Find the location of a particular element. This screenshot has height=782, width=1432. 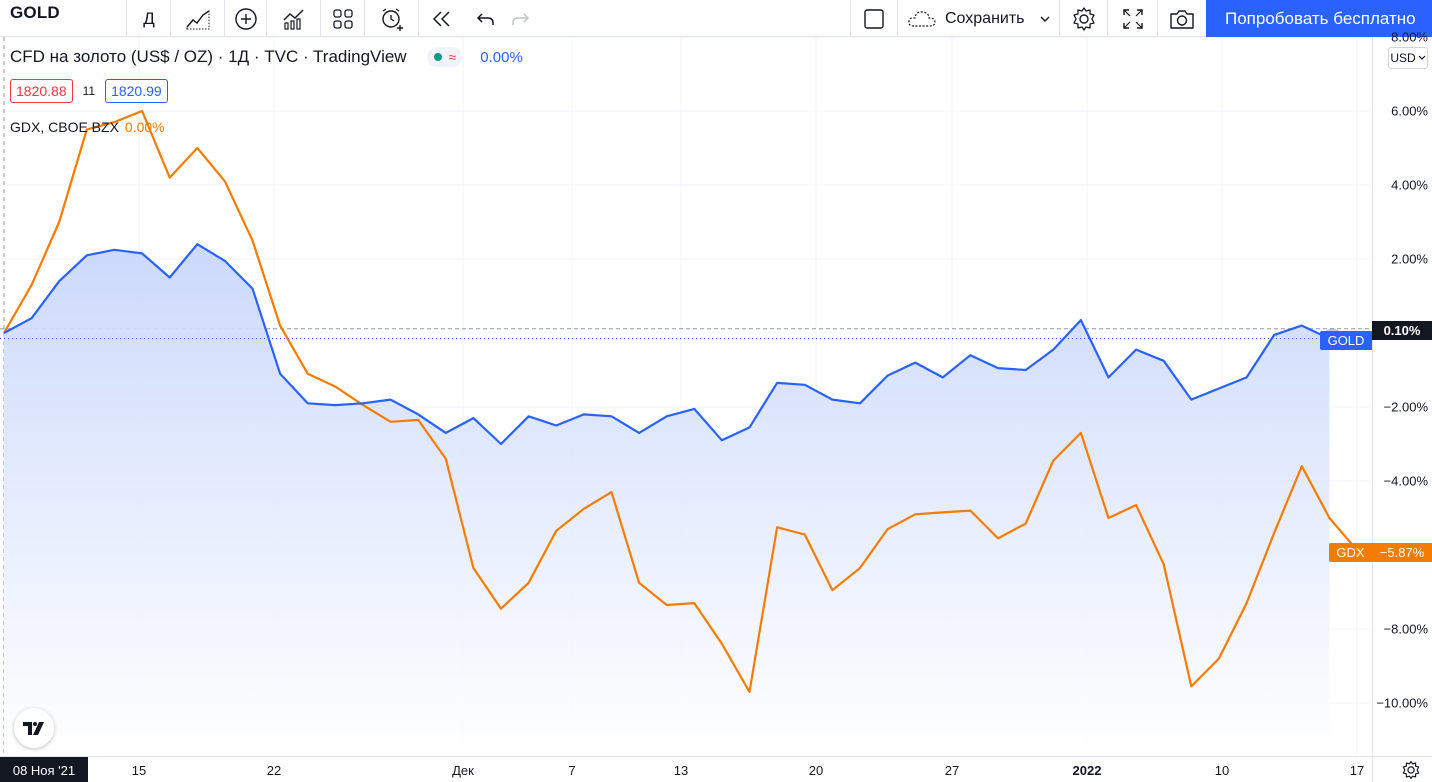

alert-button is located at coordinates (392, 18).